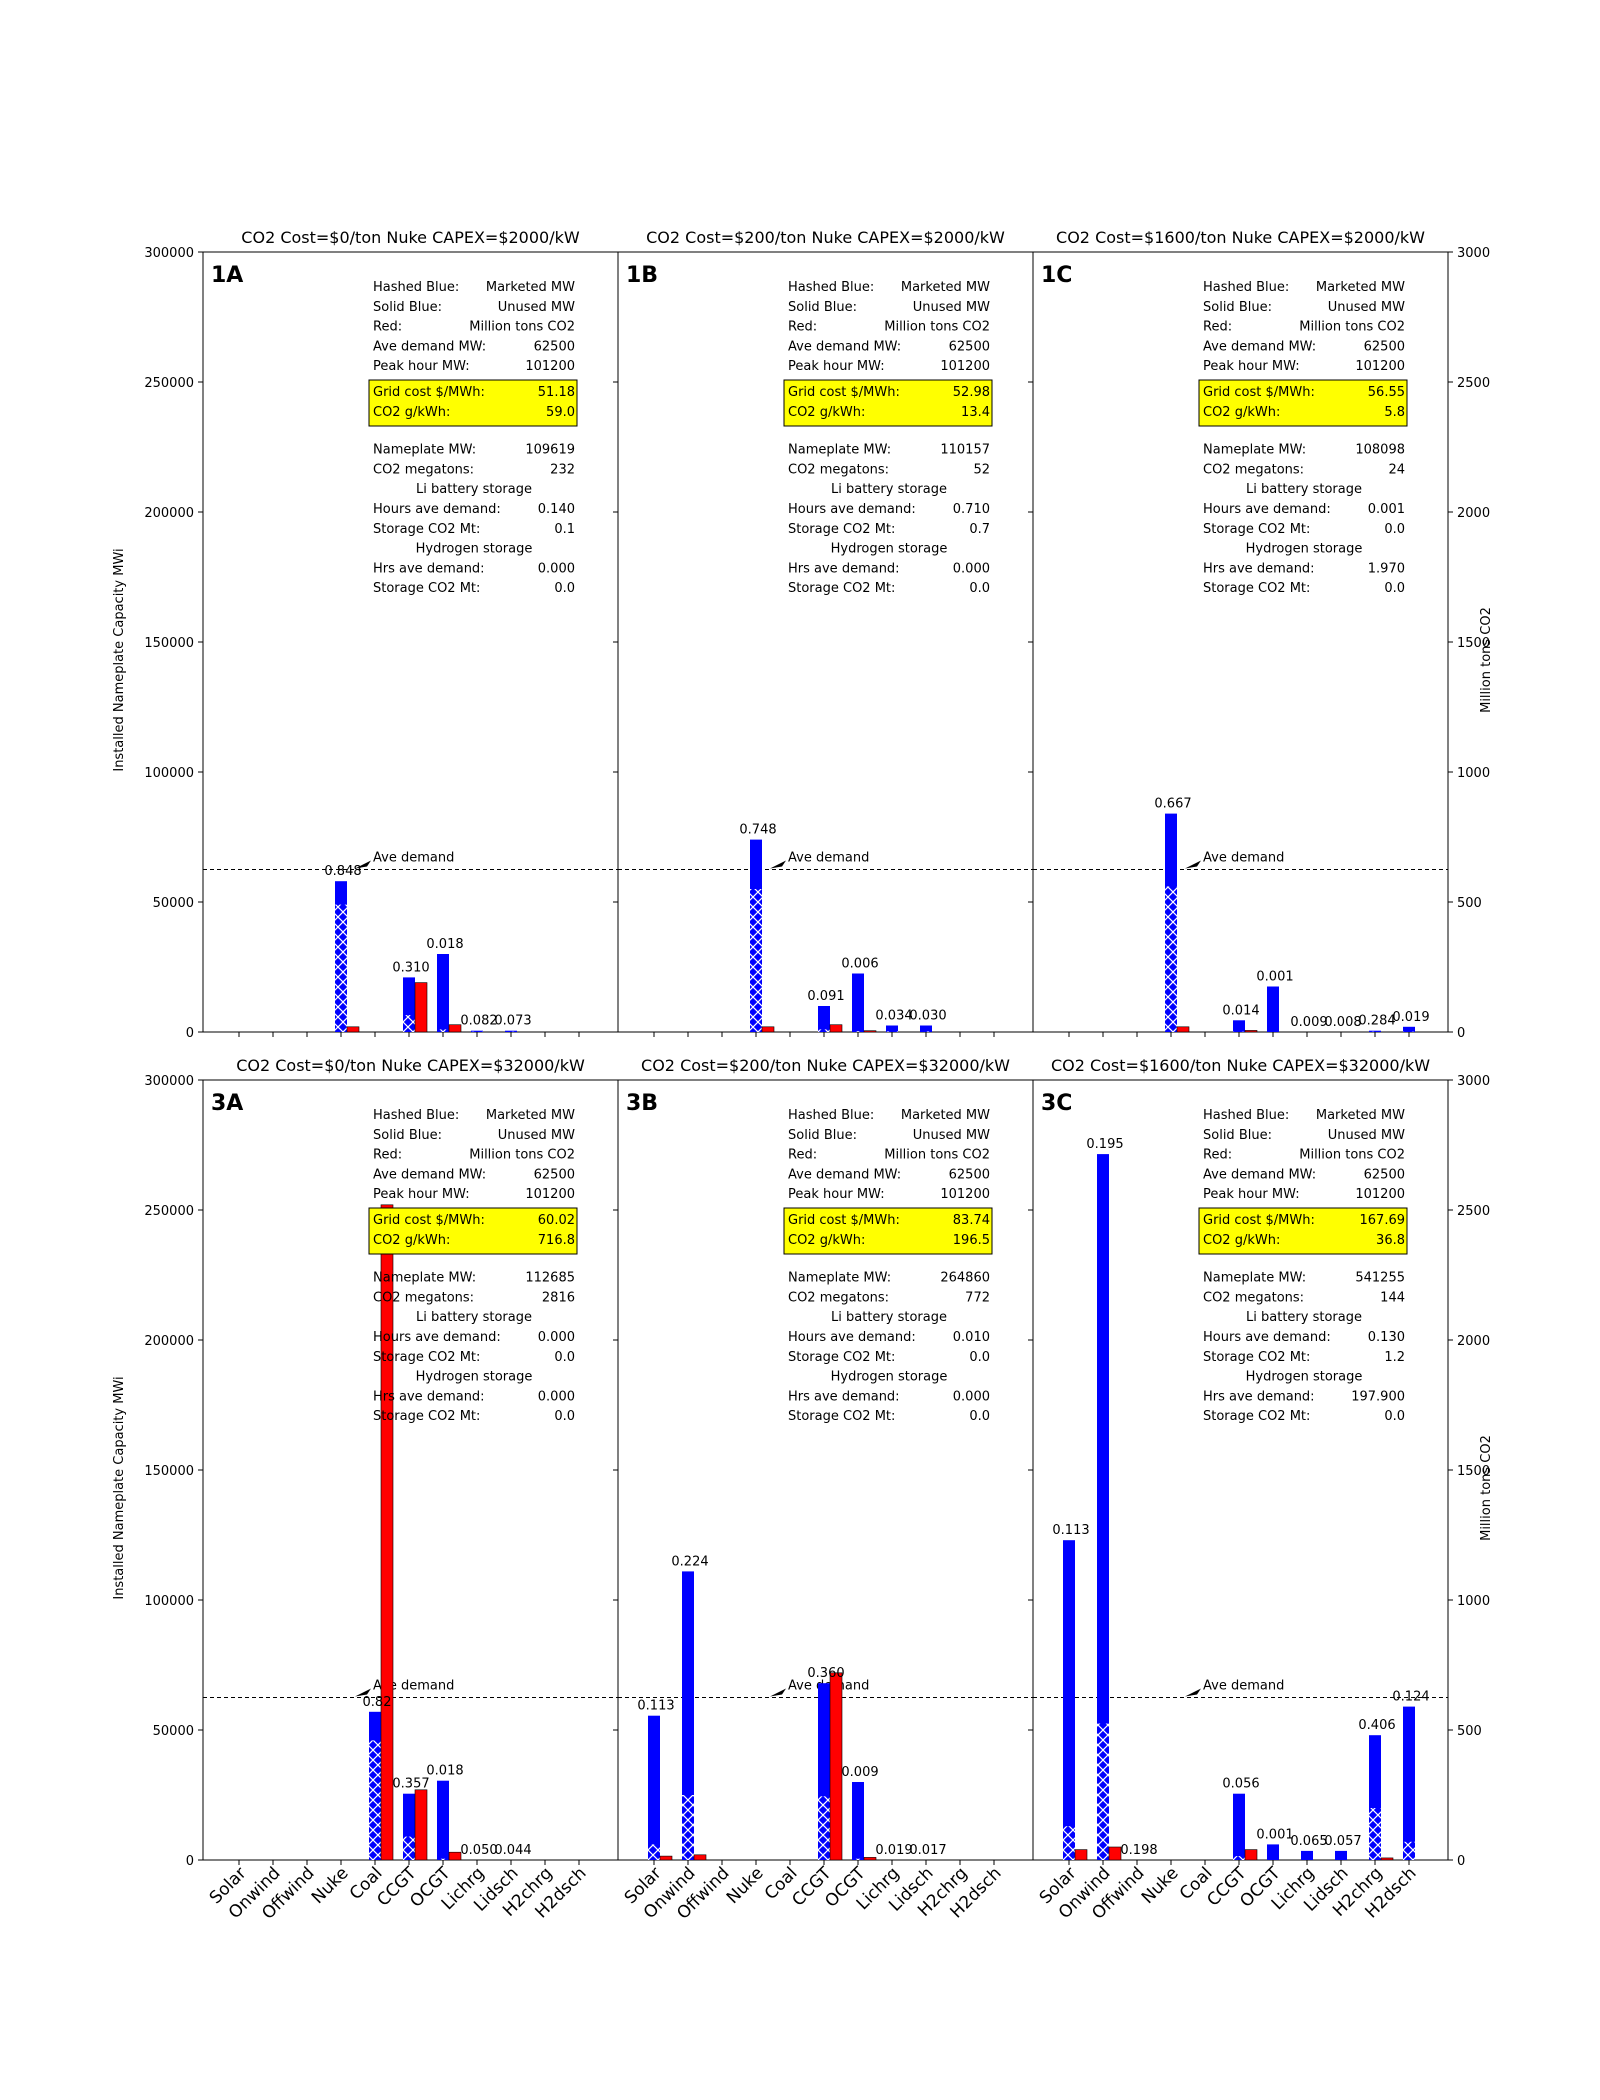 Image resolution: width=1600 pixels, height=2100 pixels. Describe the element at coordinates (478, 1850) in the screenshot. I see `bar-value-label: 0.050` at that location.